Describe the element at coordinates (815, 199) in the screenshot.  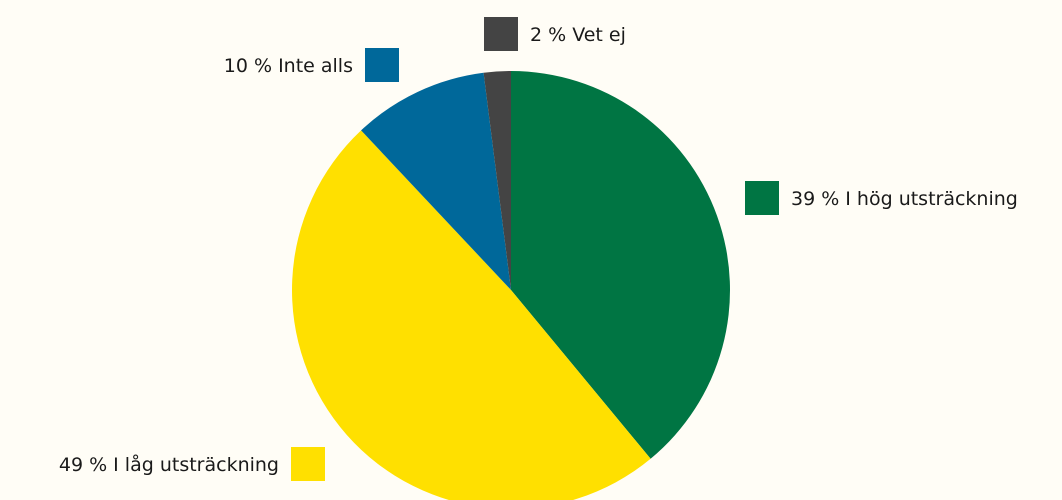
I see `slice-value-label: 39 %` at that location.